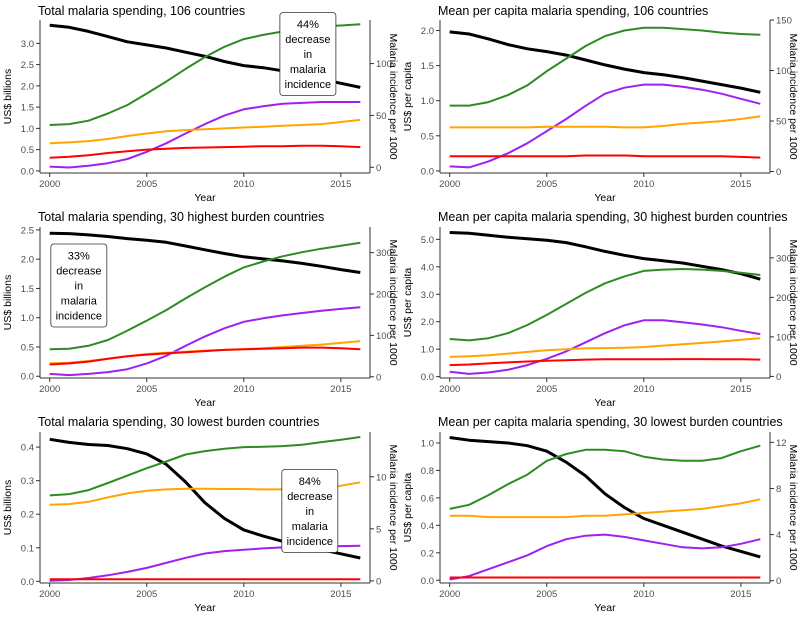 Image resolution: width=800 pixels, height=618 pixels. Describe the element at coordinates (408, 508) in the screenshot. I see `y-axis-label-left: US$ per capita` at that location.